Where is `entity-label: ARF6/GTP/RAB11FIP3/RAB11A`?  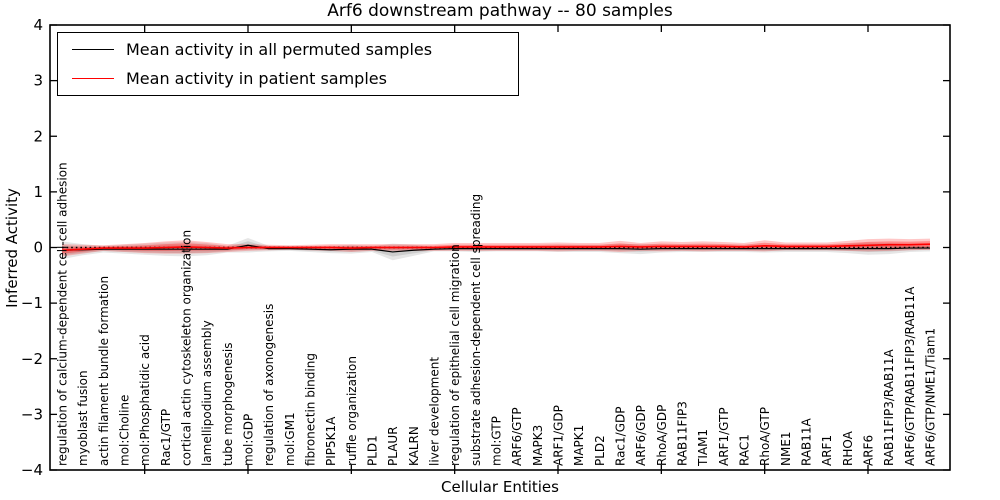 entity-label: ARF6/GTP/RAB11FIP3/RAB11A is located at coordinates (910, 376).